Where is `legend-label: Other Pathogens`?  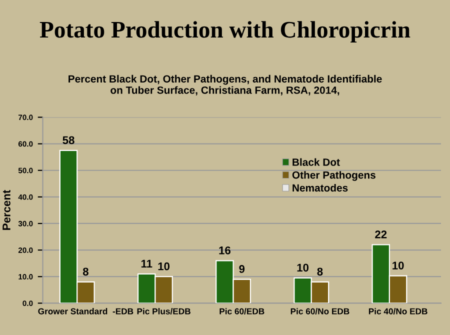 legend-label: Other Pathogens is located at coordinates (334, 176).